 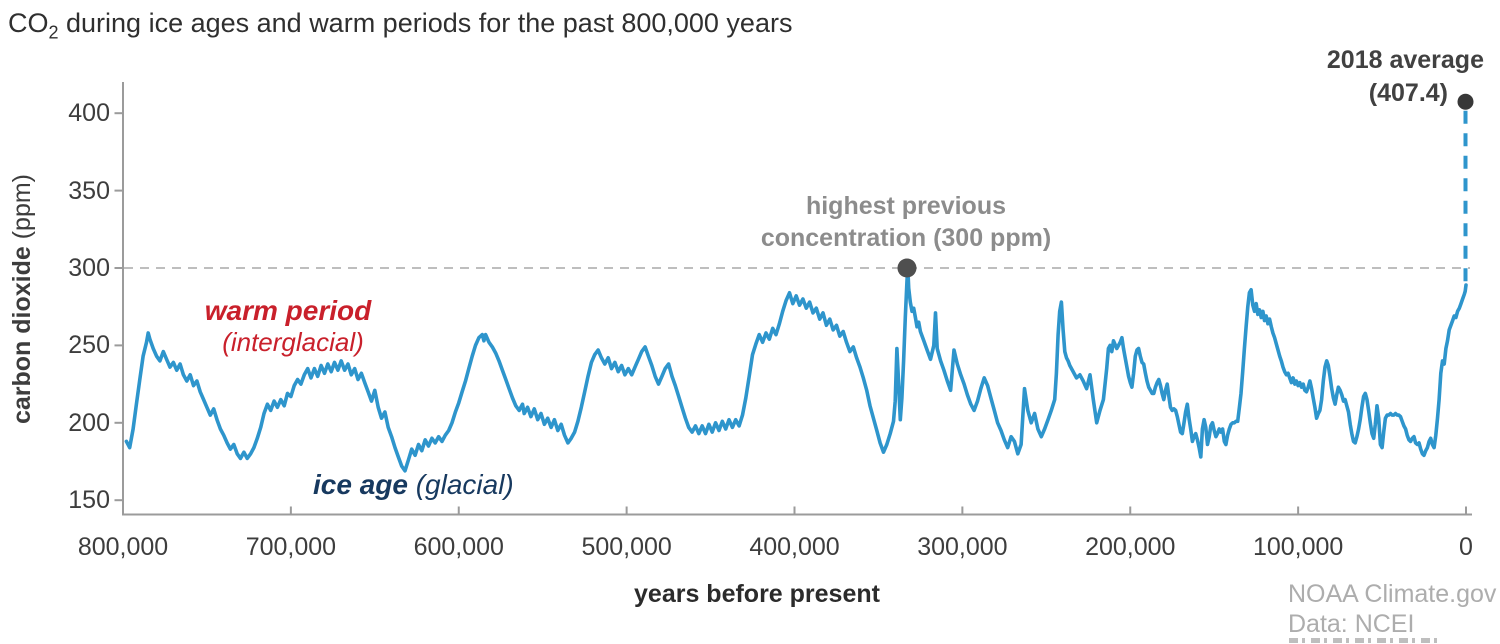 I want to click on ice-age-label: ice age (glacial), so click(x=413, y=485).